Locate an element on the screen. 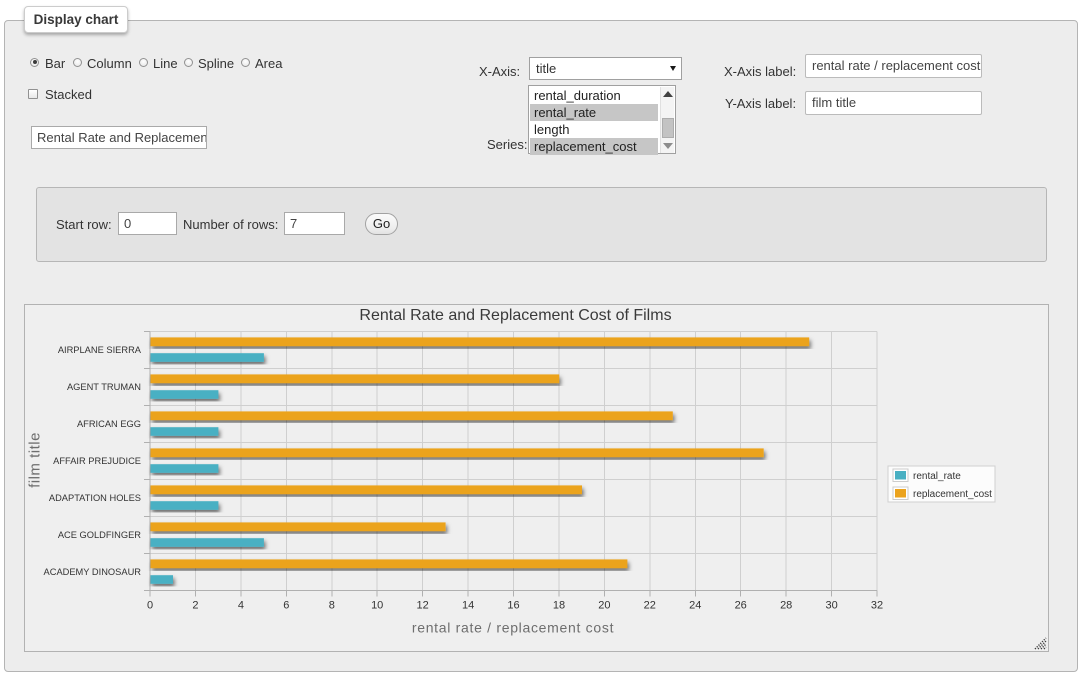 Image resolution: width=1081 pixels, height=681 pixels. svg-text: 12 is located at coordinates (422, 606).